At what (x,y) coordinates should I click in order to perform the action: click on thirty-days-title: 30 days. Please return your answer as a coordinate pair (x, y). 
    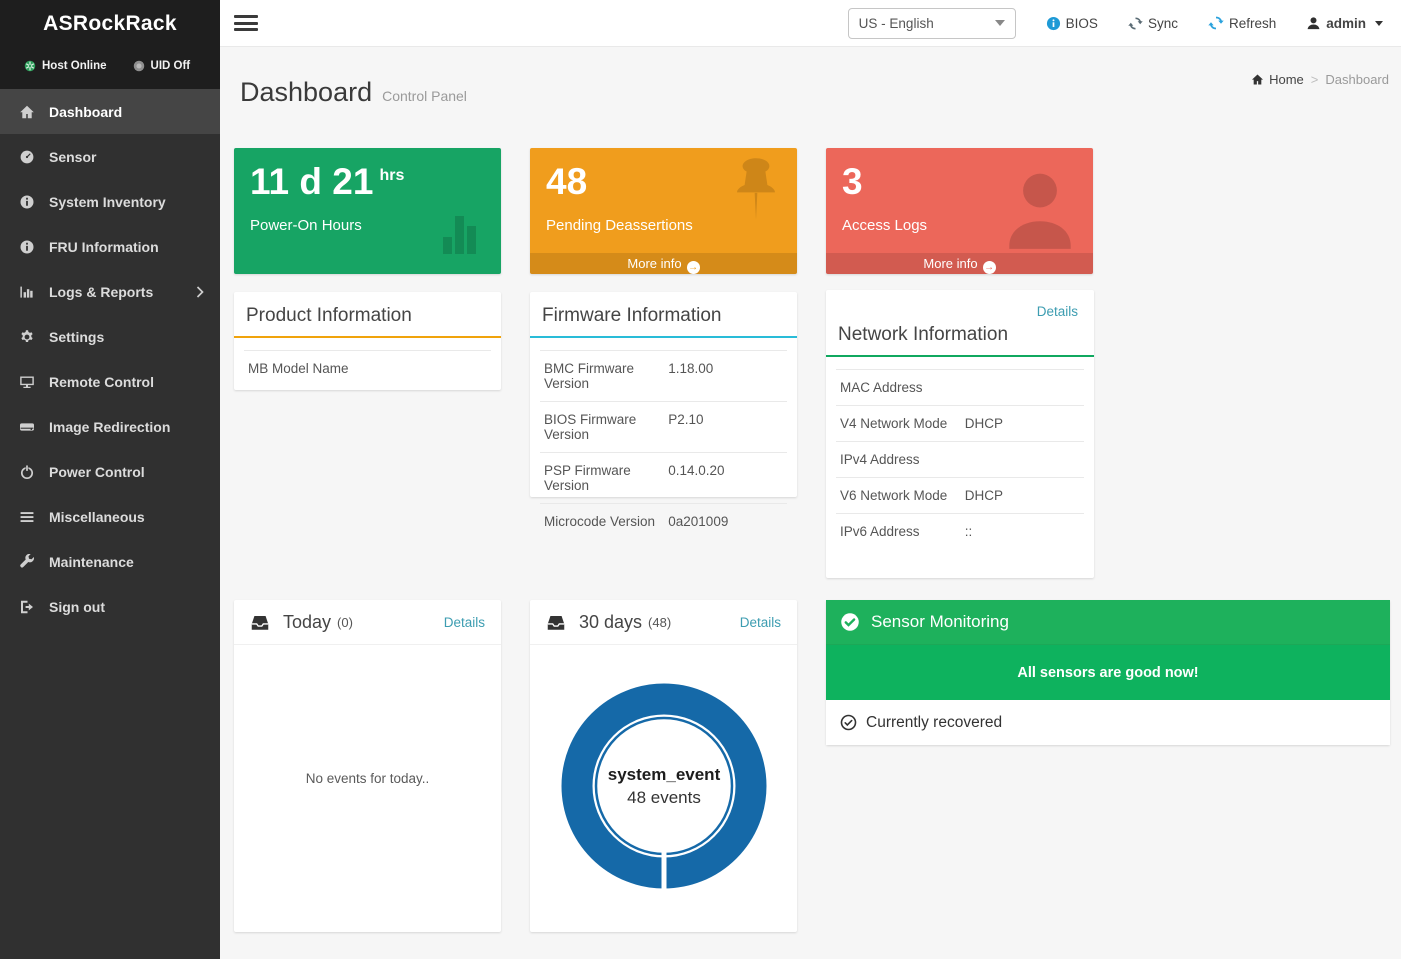
    Looking at the image, I should click on (611, 621).